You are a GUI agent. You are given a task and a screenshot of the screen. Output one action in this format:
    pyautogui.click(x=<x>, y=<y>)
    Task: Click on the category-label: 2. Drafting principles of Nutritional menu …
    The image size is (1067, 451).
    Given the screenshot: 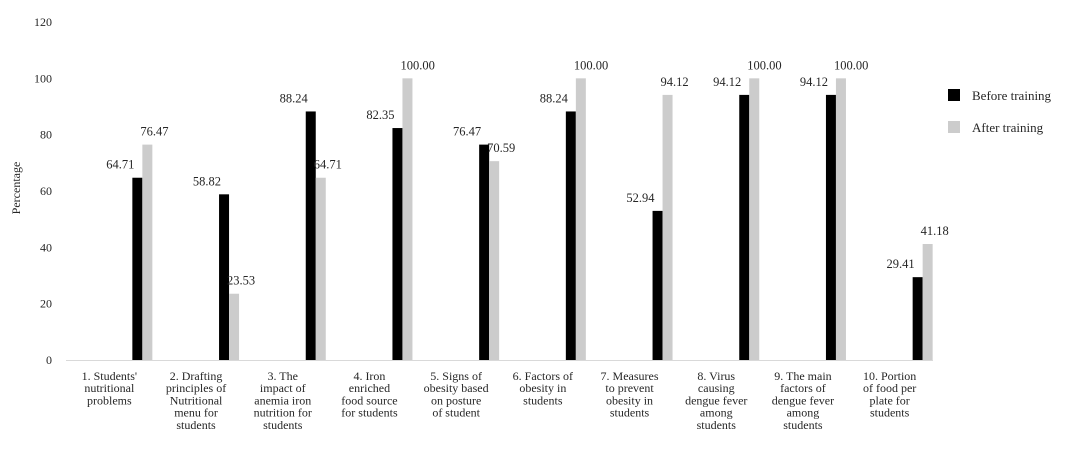 What is the action you would take?
    pyautogui.click(x=196, y=400)
    